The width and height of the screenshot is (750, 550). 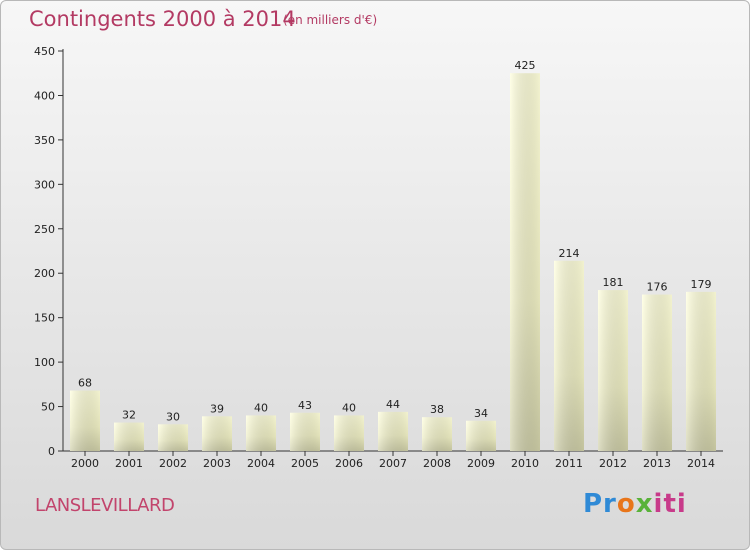 I want to click on chart-title: Contingents 2000 à 2014, so click(x=162, y=19).